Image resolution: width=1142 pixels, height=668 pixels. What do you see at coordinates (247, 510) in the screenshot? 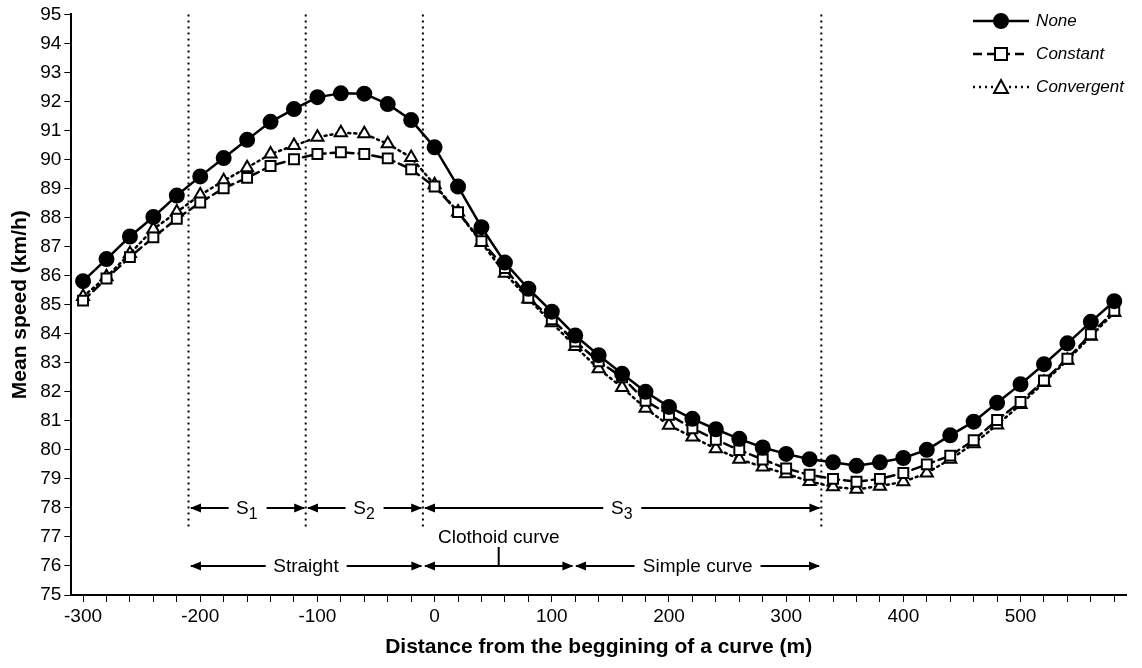
I see `annotation: S$_{1}$` at bounding box center [247, 510].